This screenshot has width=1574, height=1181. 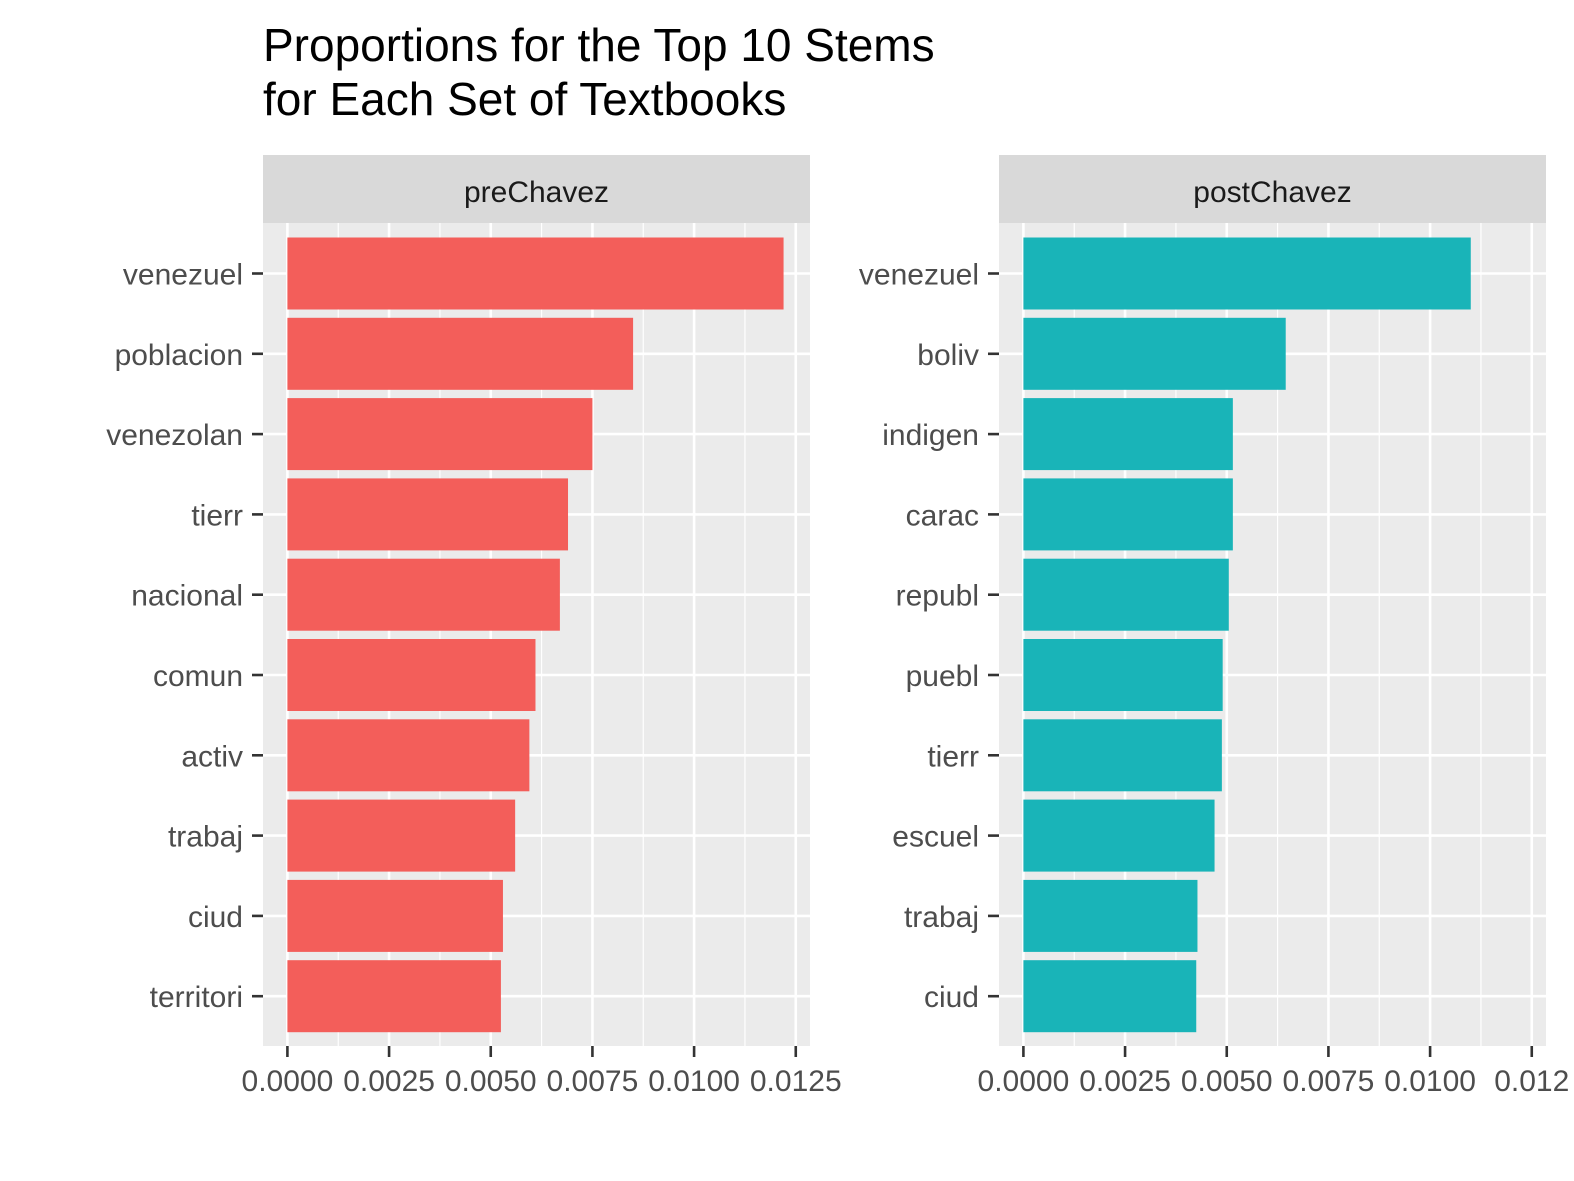 I want to click on postchavez-ytick-label: escuel, so click(x=935, y=837).